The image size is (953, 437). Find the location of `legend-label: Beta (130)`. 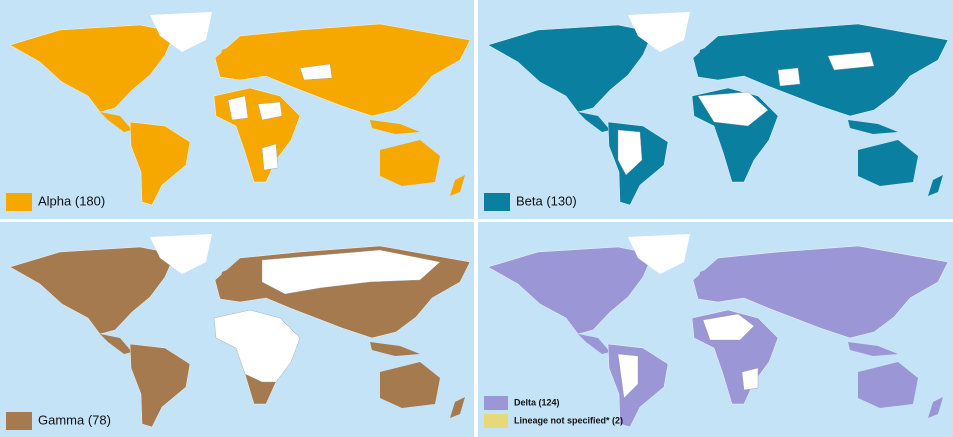

legend-label: Beta (130) is located at coordinates (546, 200).